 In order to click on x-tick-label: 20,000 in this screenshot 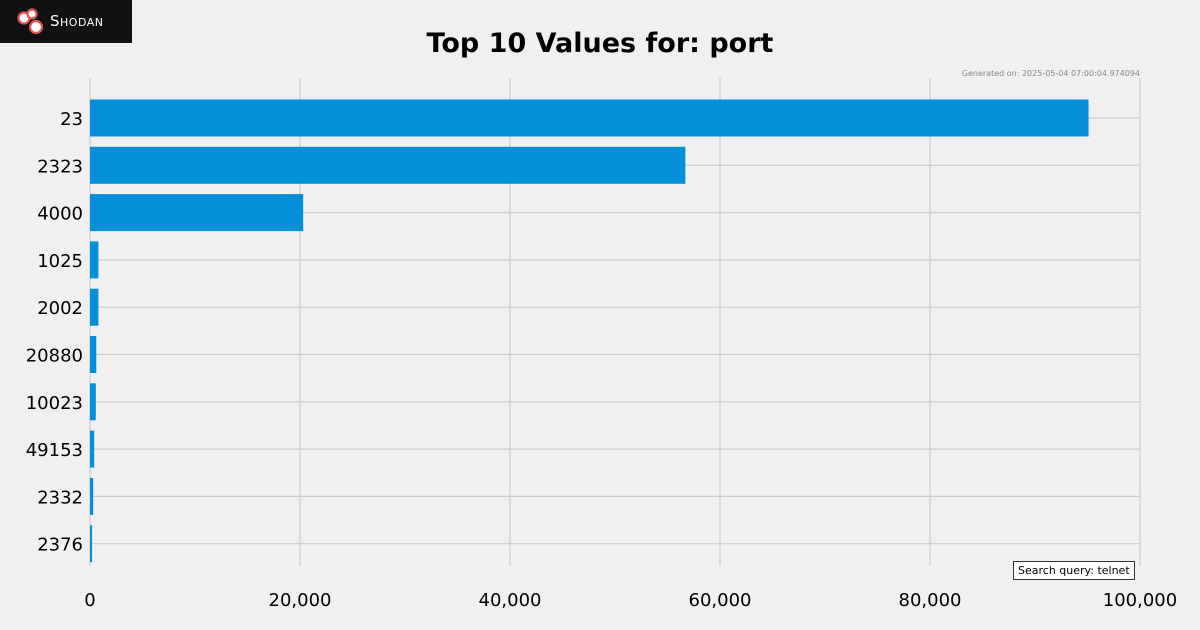, I will do `click(300, 600)`.